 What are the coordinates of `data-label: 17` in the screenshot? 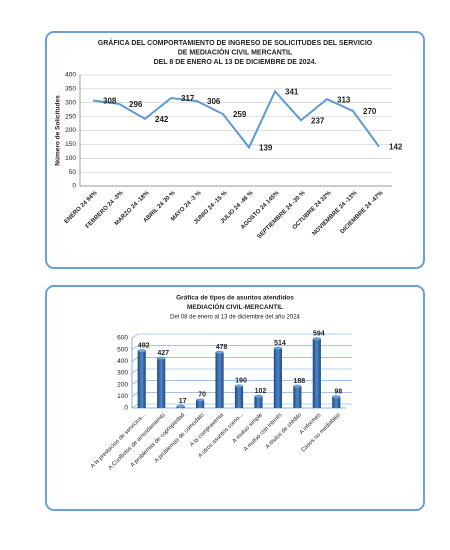 It's located at (183, 401).